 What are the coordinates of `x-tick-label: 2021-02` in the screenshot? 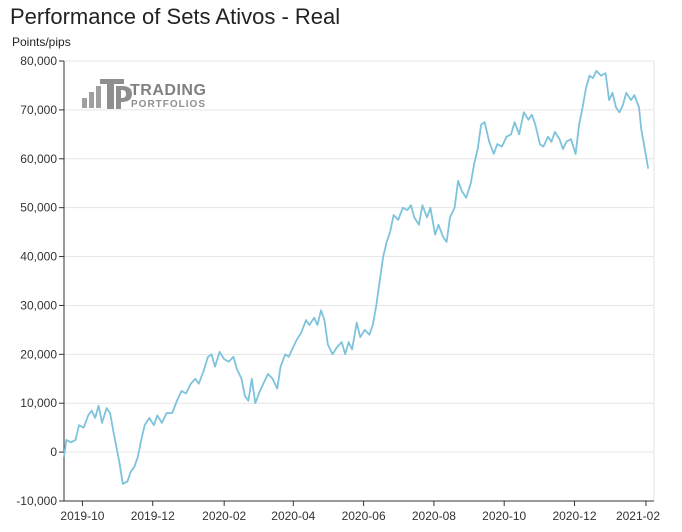 It's located at (638, 516).